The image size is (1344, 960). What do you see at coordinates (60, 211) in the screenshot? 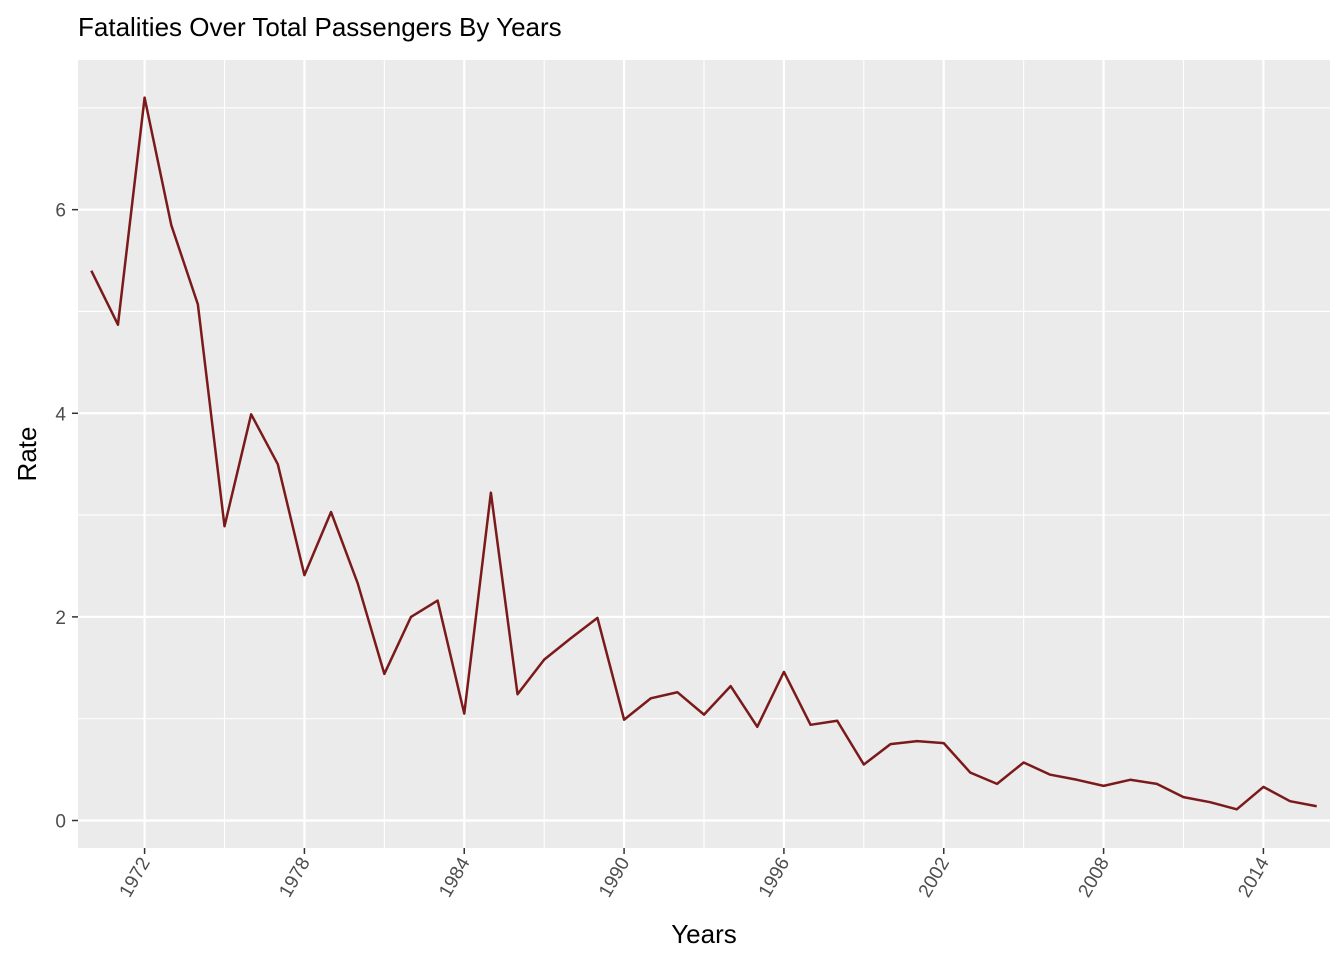
I see `y-tick-label: 6` at bounding box center [60, 211].